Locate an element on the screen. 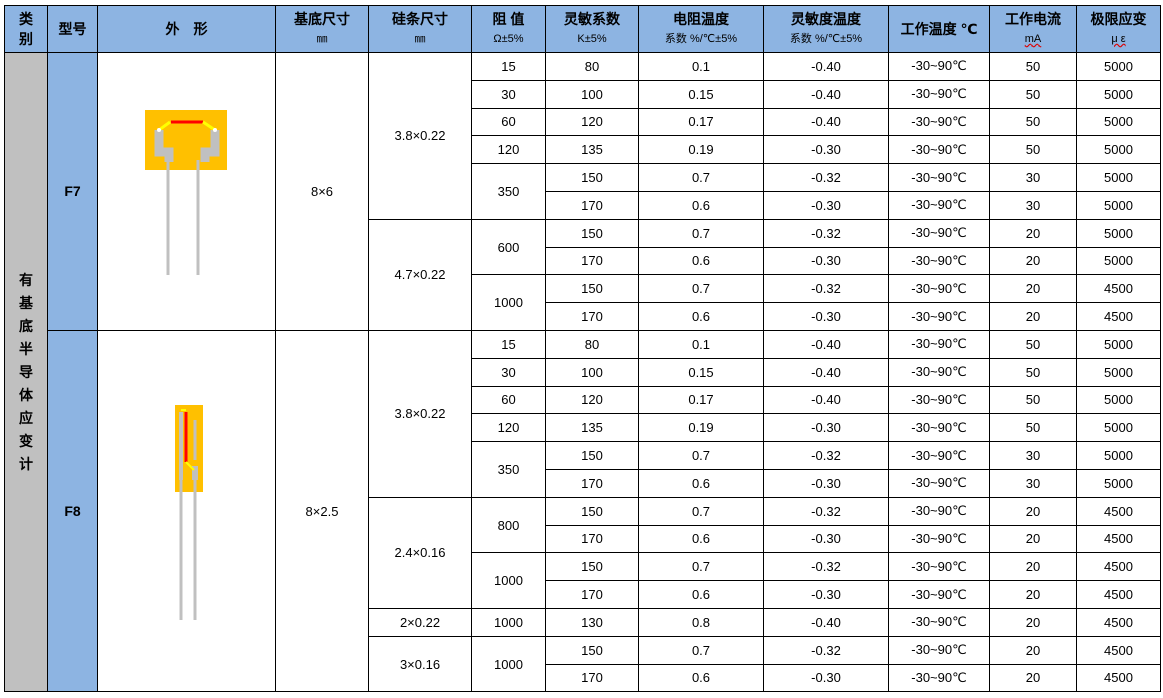 This screenshot has height=698, width=1163. resistance-cell: 350 is located at coordinates (508, 469).